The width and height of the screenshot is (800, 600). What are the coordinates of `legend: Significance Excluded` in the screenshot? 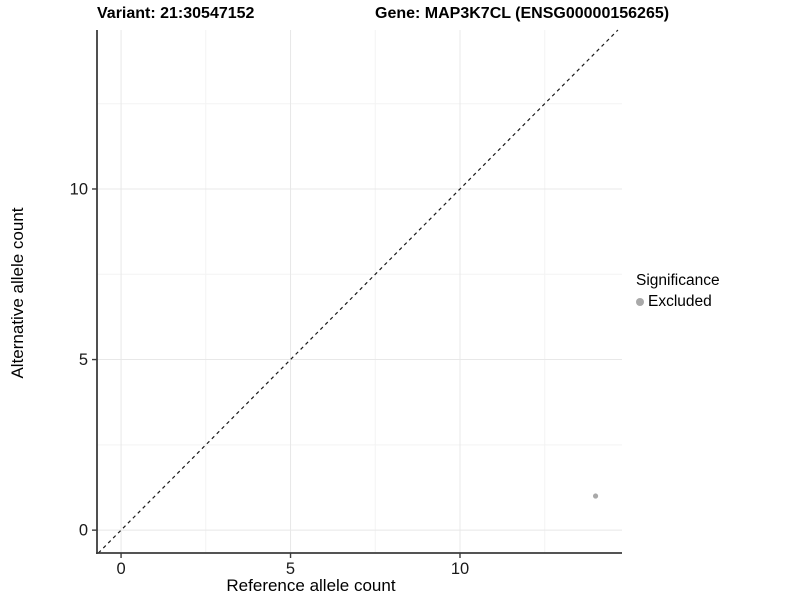 It's located at (678, 291).